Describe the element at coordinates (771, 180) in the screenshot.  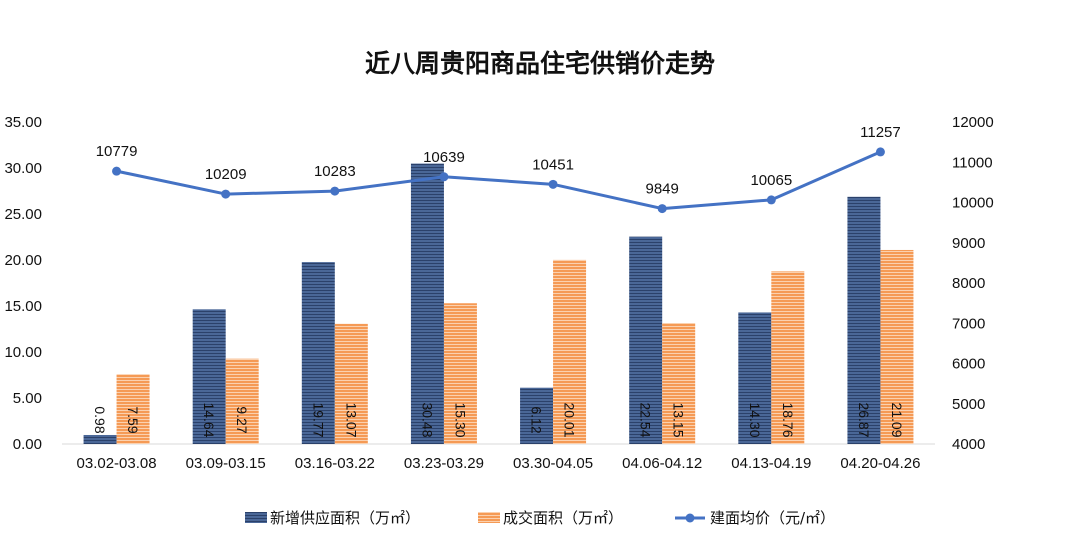
I see `price-label: 10065` at that location.